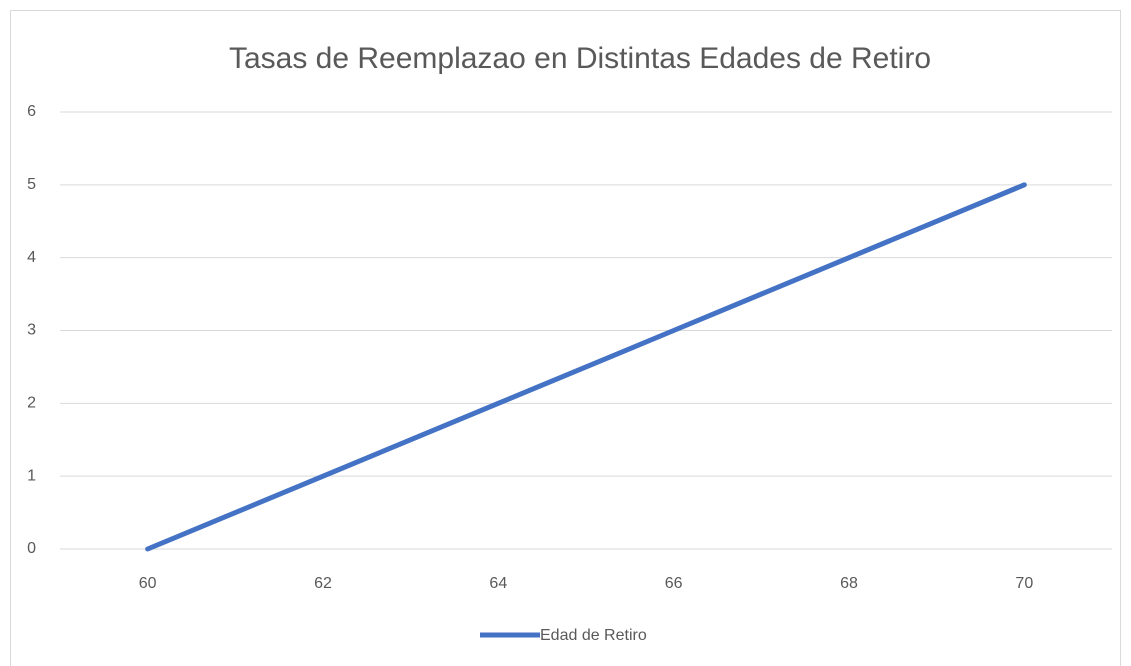 The height and width of the screenshot is (666, 1131). Describe the element at coordinates (674, 583) in the screenshot. I see `x-tick-label: 66` at that location.